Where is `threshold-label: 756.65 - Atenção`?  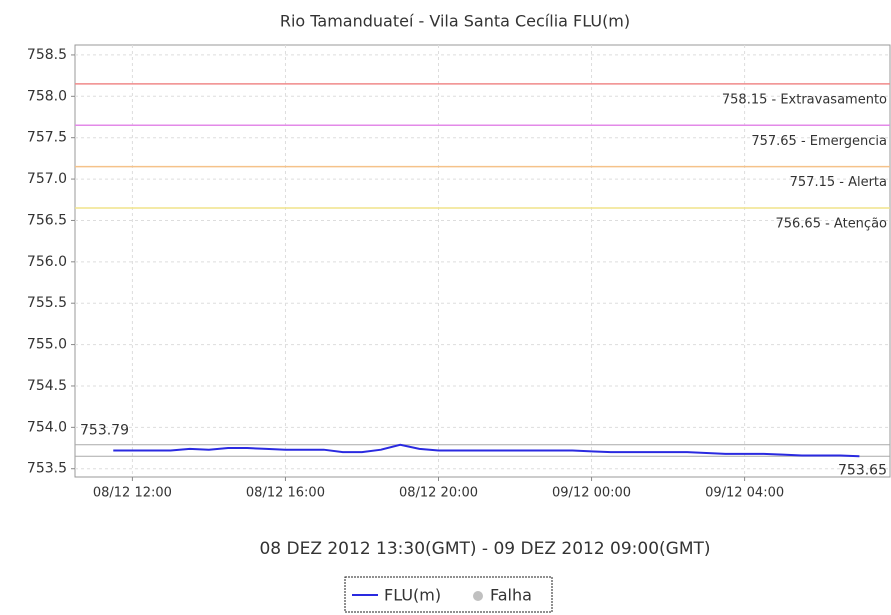
threshold-label: 756.65 - Atenção is located at coordinates (831, 224).